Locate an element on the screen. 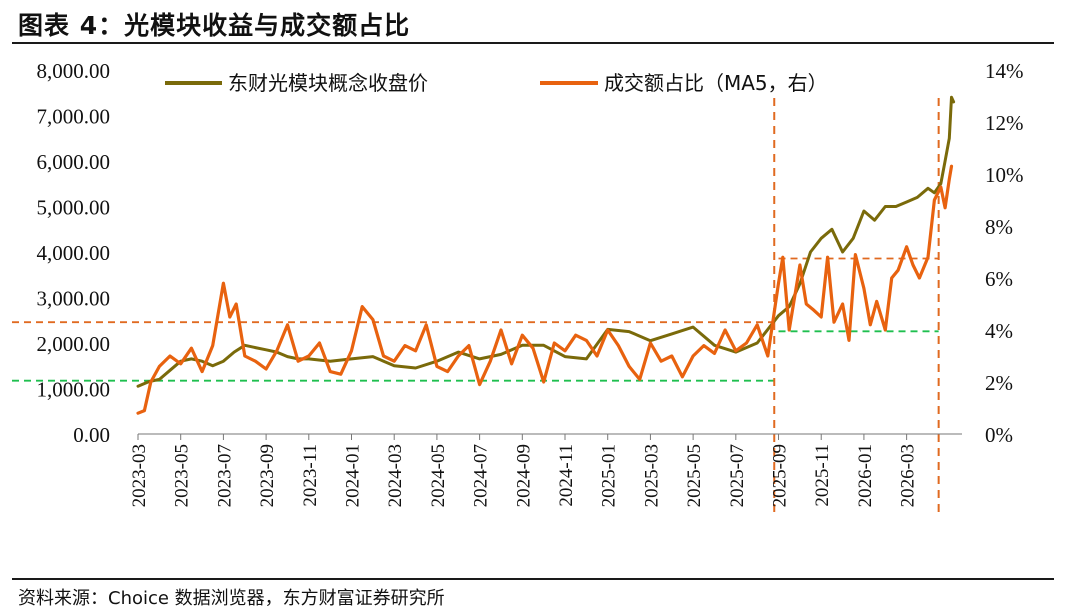 The image size is (1080, 615). y-right-tick-label: 2% is located at coordinates (999, 383).